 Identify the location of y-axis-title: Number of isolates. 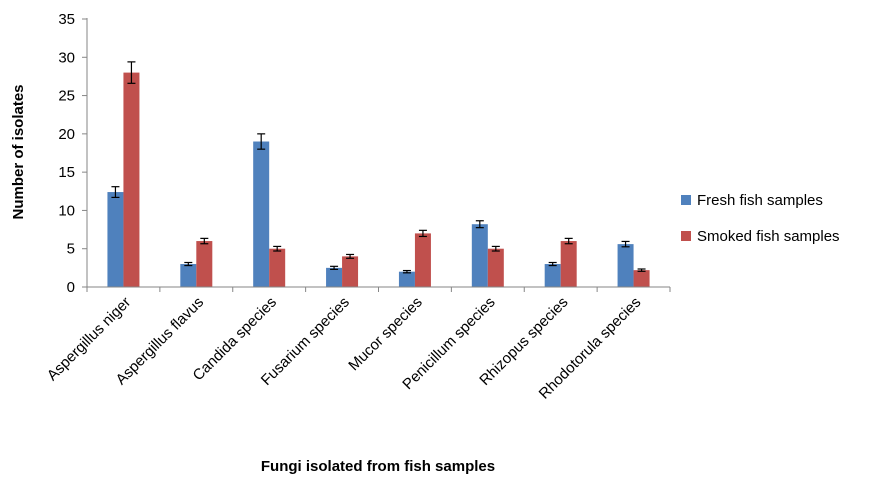
(18, 151).